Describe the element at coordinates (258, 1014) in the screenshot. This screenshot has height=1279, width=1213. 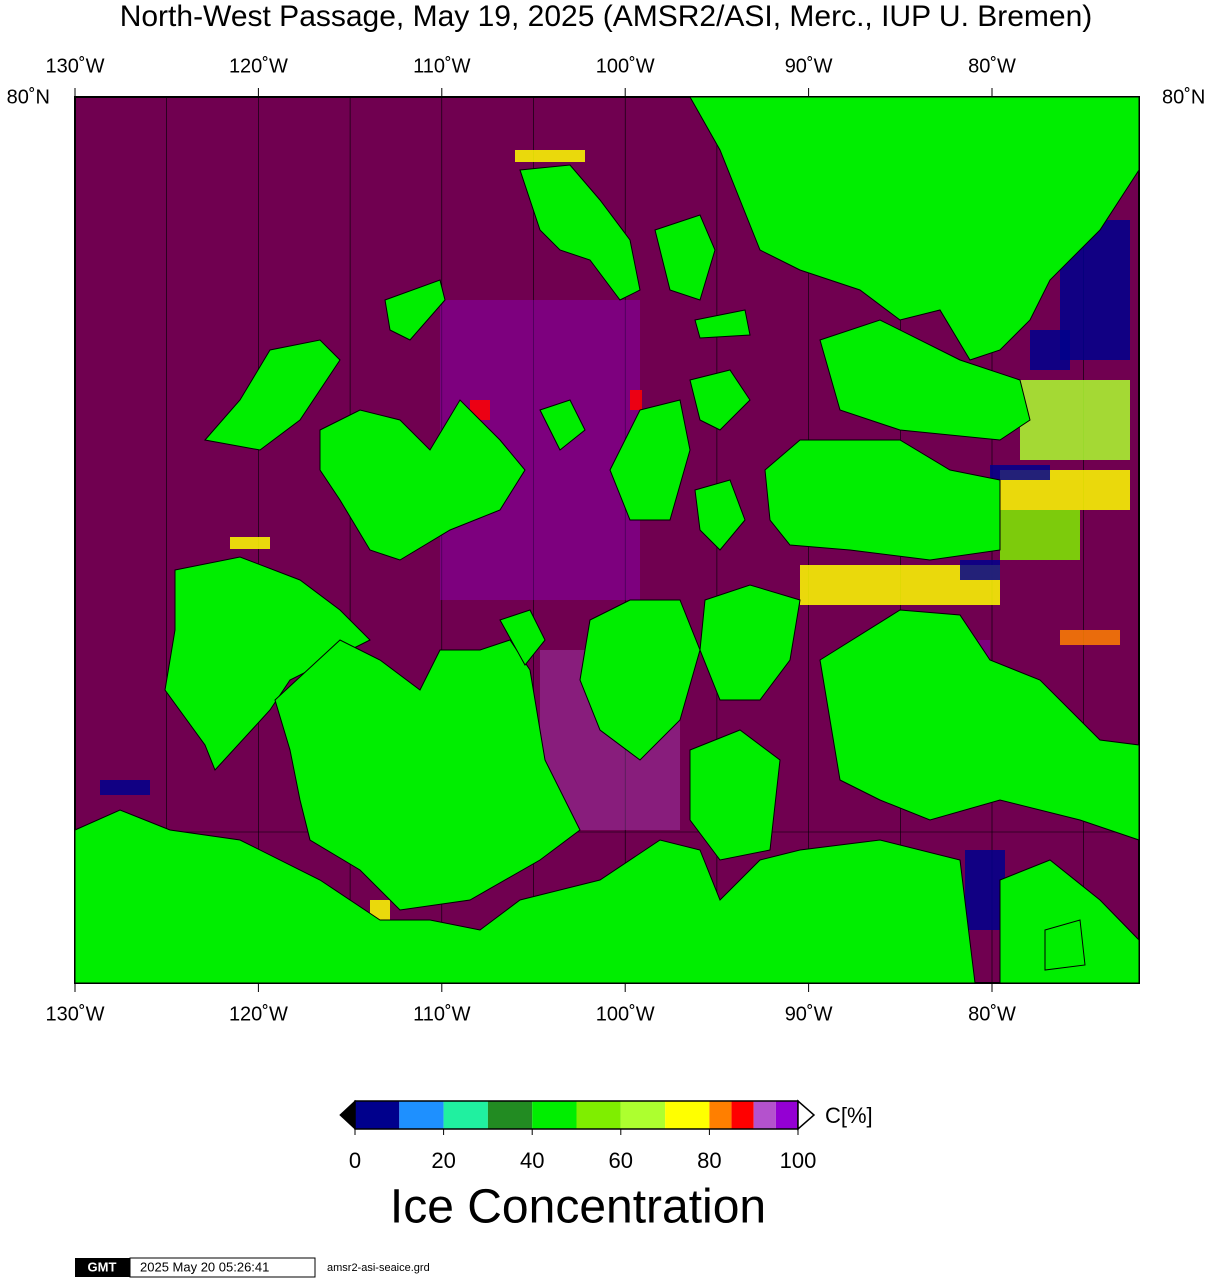
I see `lon-label-bottom: 120˚W` at that location.